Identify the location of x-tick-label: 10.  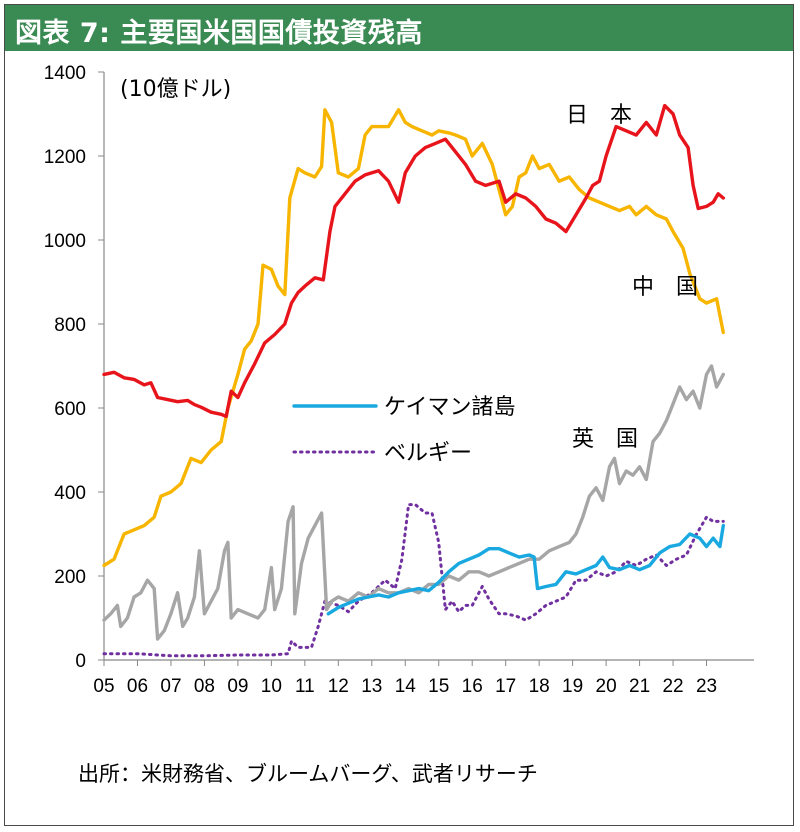
(271, 686).